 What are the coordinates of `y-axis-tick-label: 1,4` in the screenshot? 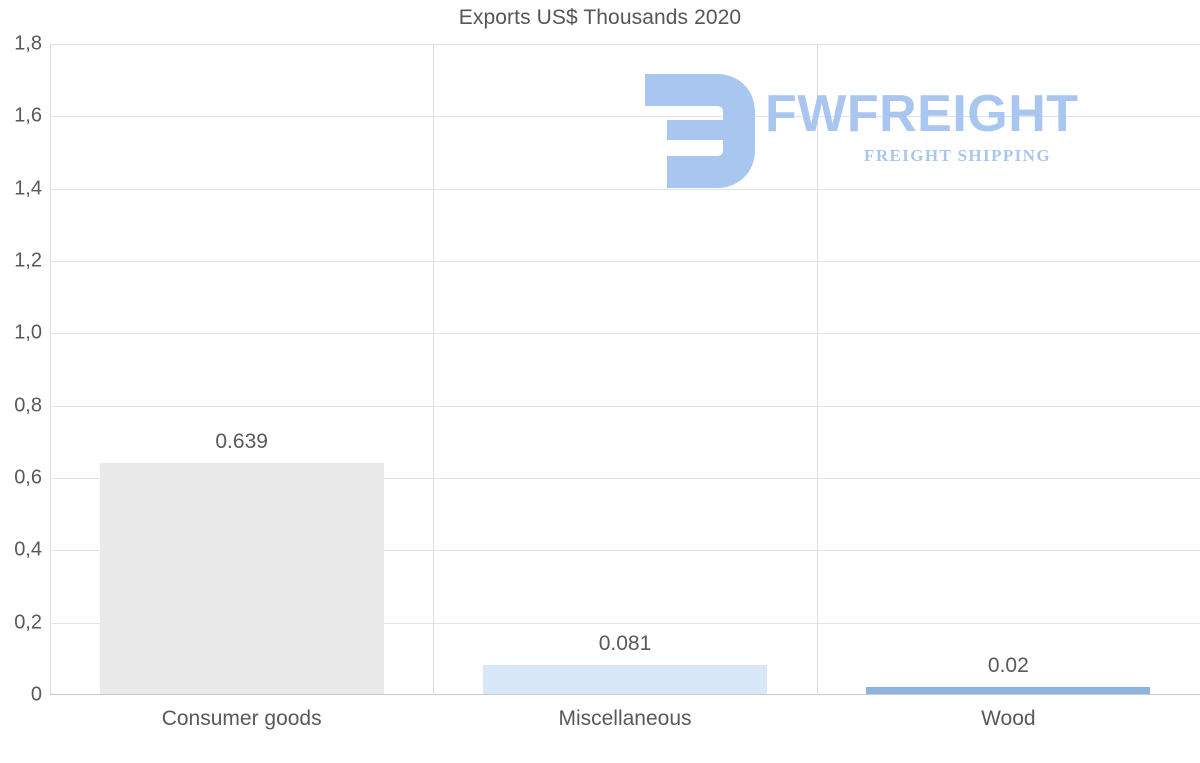 It's located at (28, 188).